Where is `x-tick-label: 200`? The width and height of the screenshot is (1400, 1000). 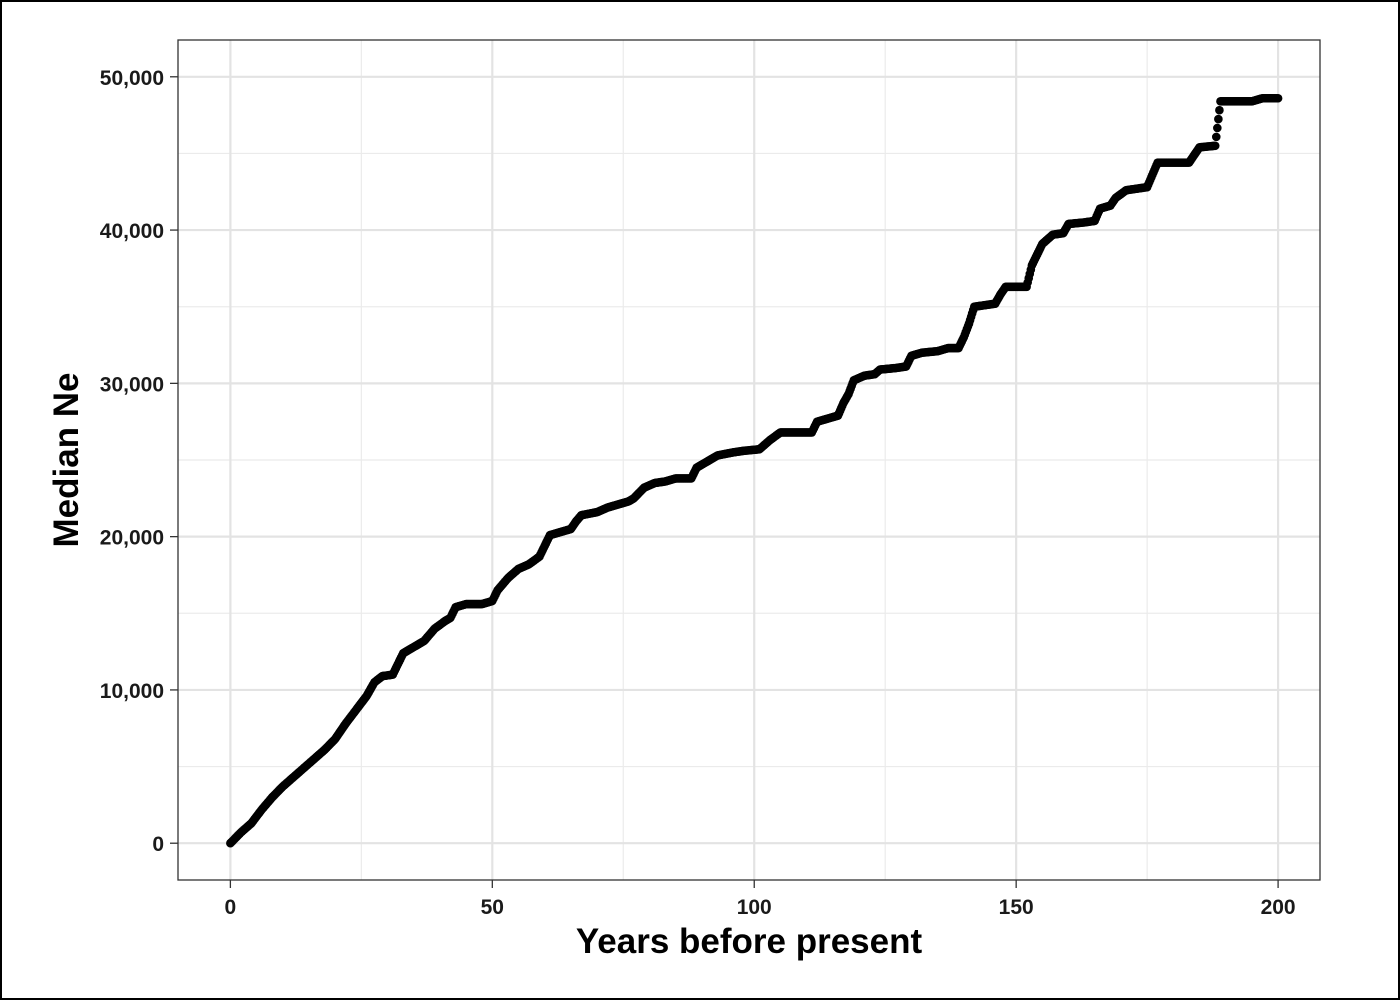 x-tick-label: 200 is located at coordinates (1278, 907).